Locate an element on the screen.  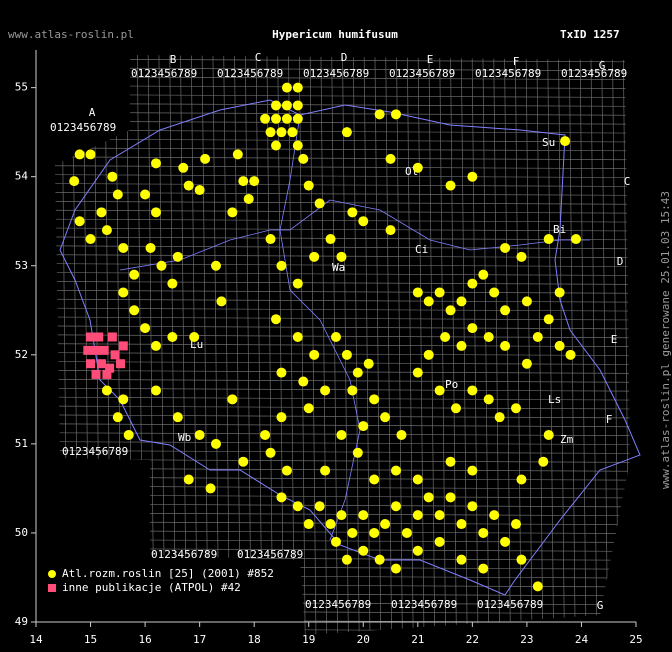
x-tick-label: 23 is located at coordinates (526, 639).